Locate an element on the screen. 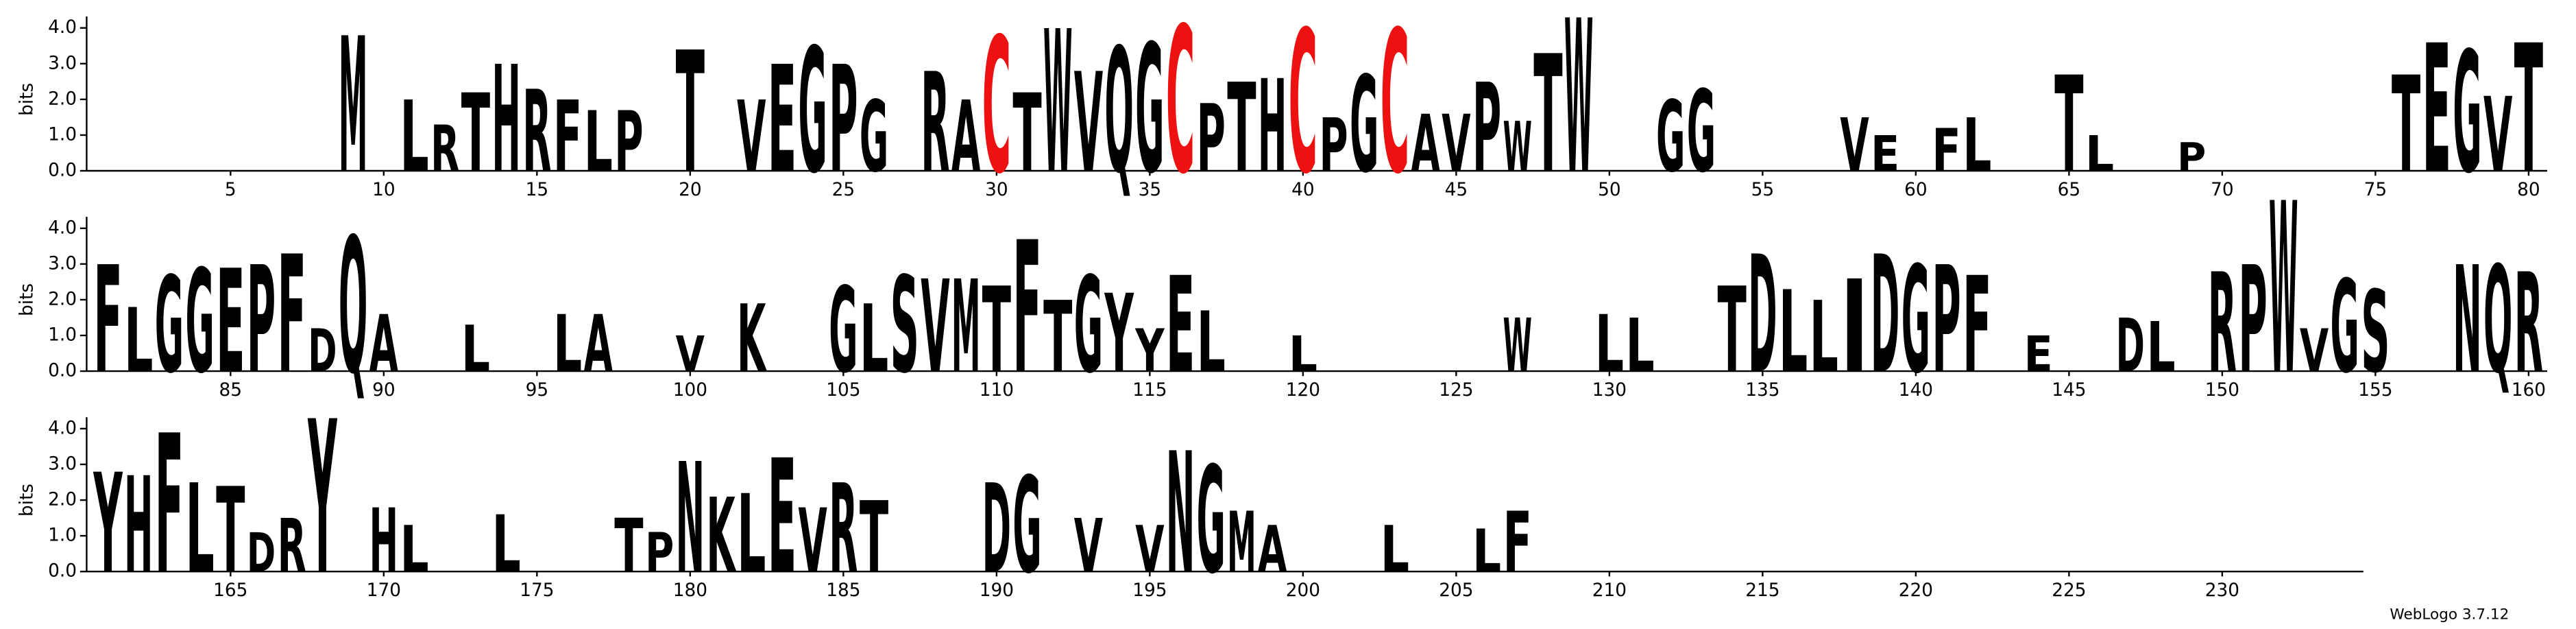 The height and width of the screenshot is (629, 2576). x-tick-label: 75 is located at coordinates (2375, 190).